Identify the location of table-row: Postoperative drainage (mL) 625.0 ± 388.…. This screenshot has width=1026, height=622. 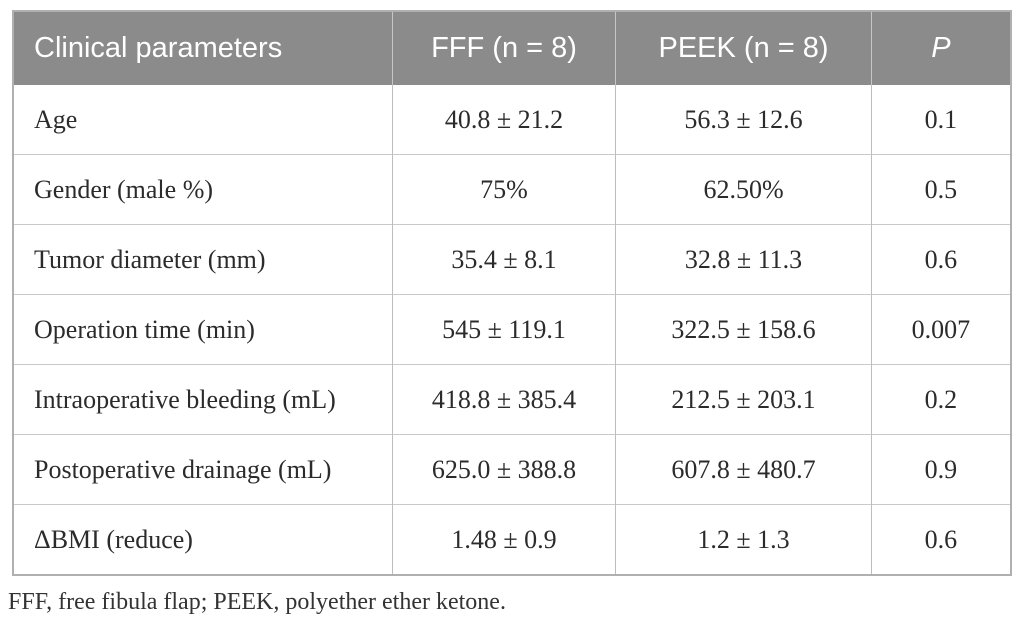
(512, 469).